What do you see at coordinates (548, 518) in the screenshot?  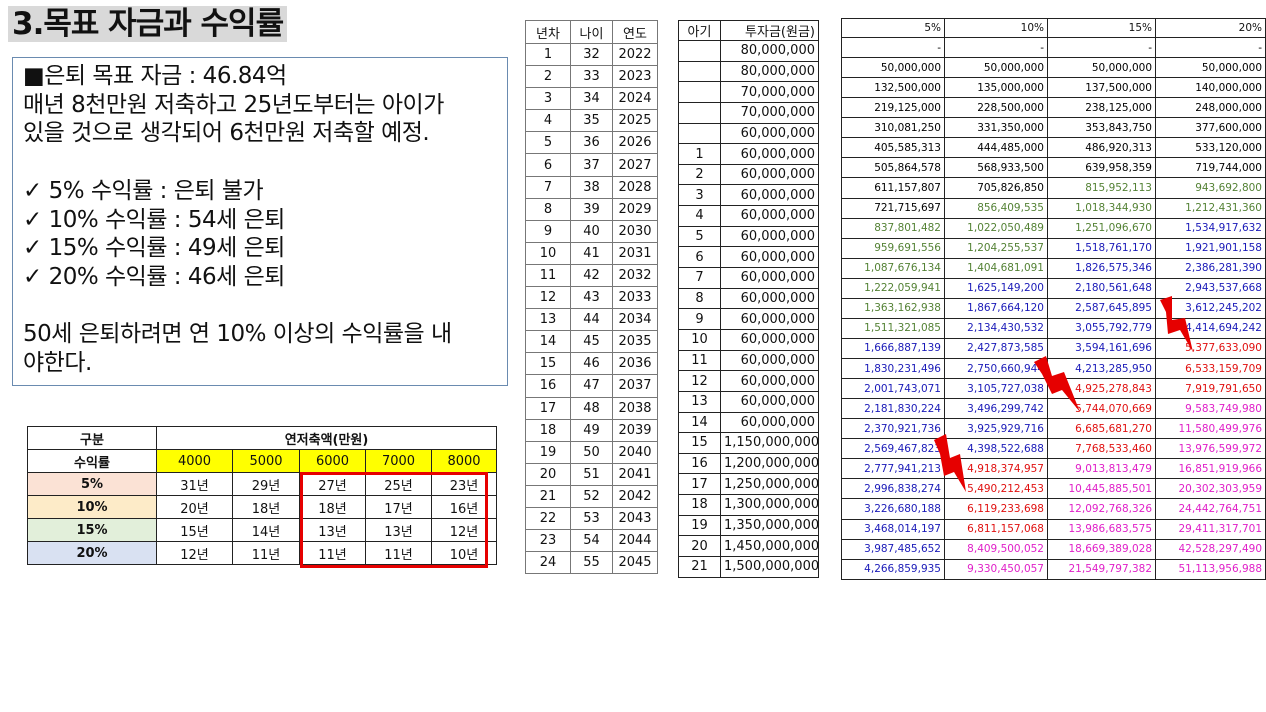 I see `cell: 22` at bounding box center [548, 518].